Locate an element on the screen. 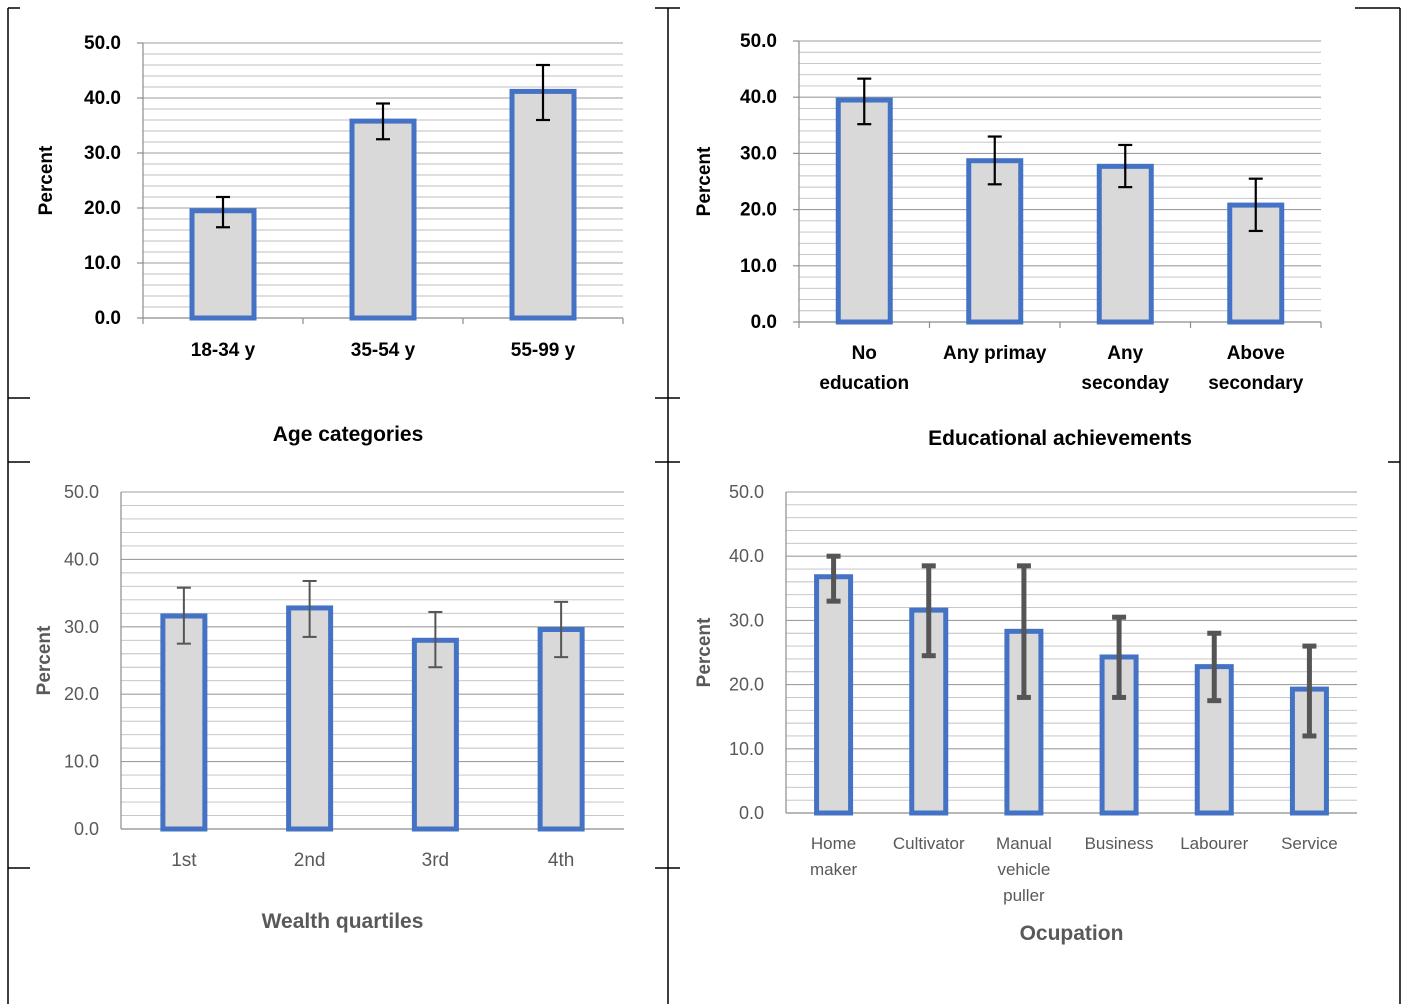  x-category-label: 18-34 y is located at coordinates (223, 350).